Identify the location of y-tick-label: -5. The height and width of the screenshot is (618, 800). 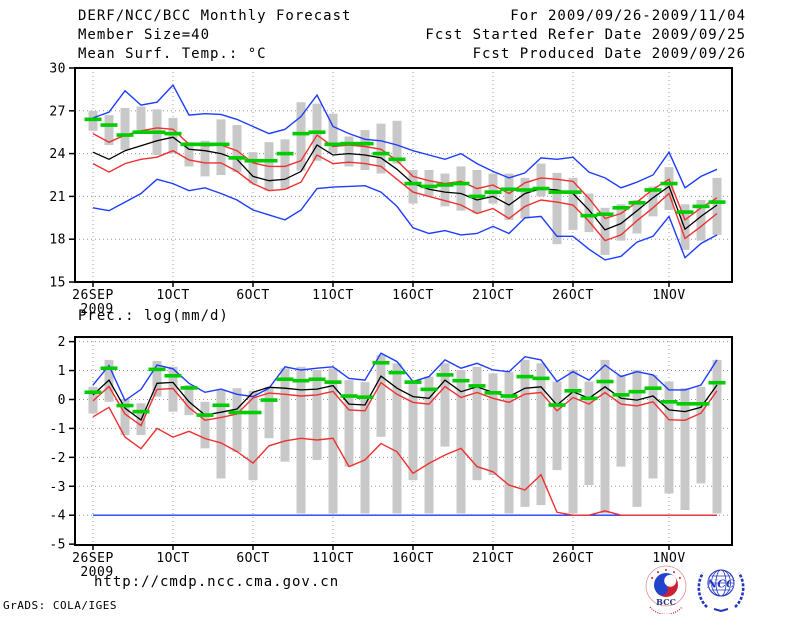
(57, 545).